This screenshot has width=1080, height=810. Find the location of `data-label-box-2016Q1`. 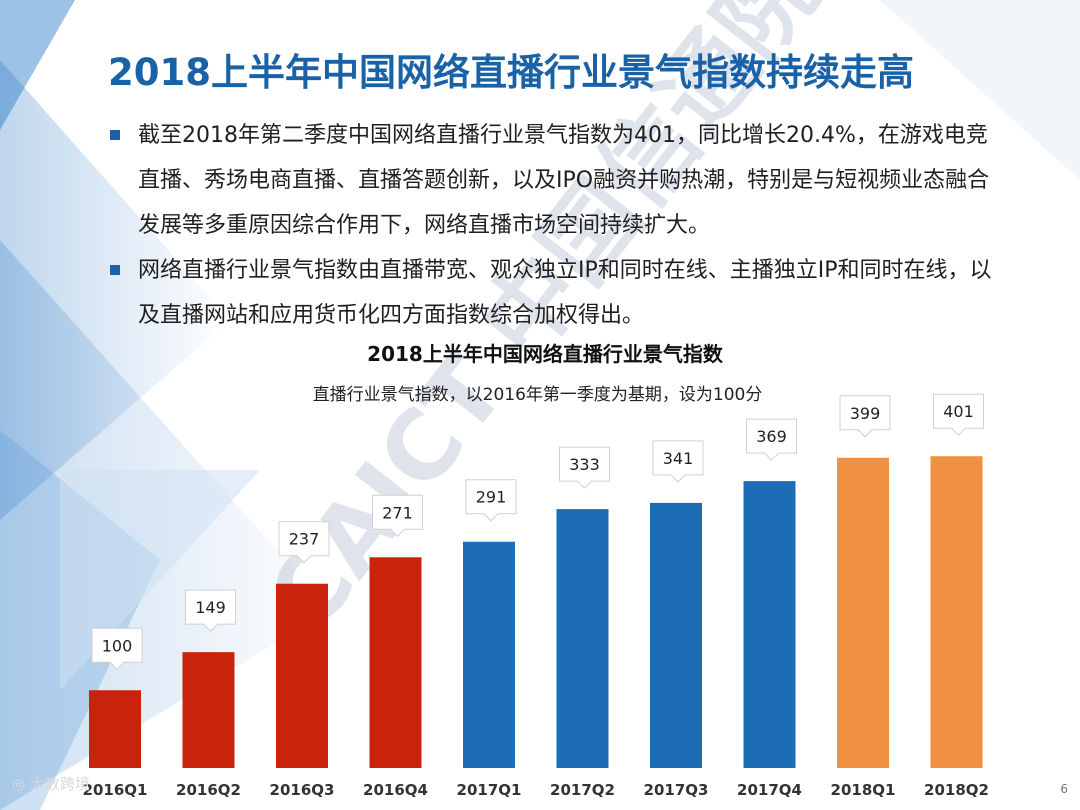

data-label-box-2016Q1 is located at coordinates (117, 648).